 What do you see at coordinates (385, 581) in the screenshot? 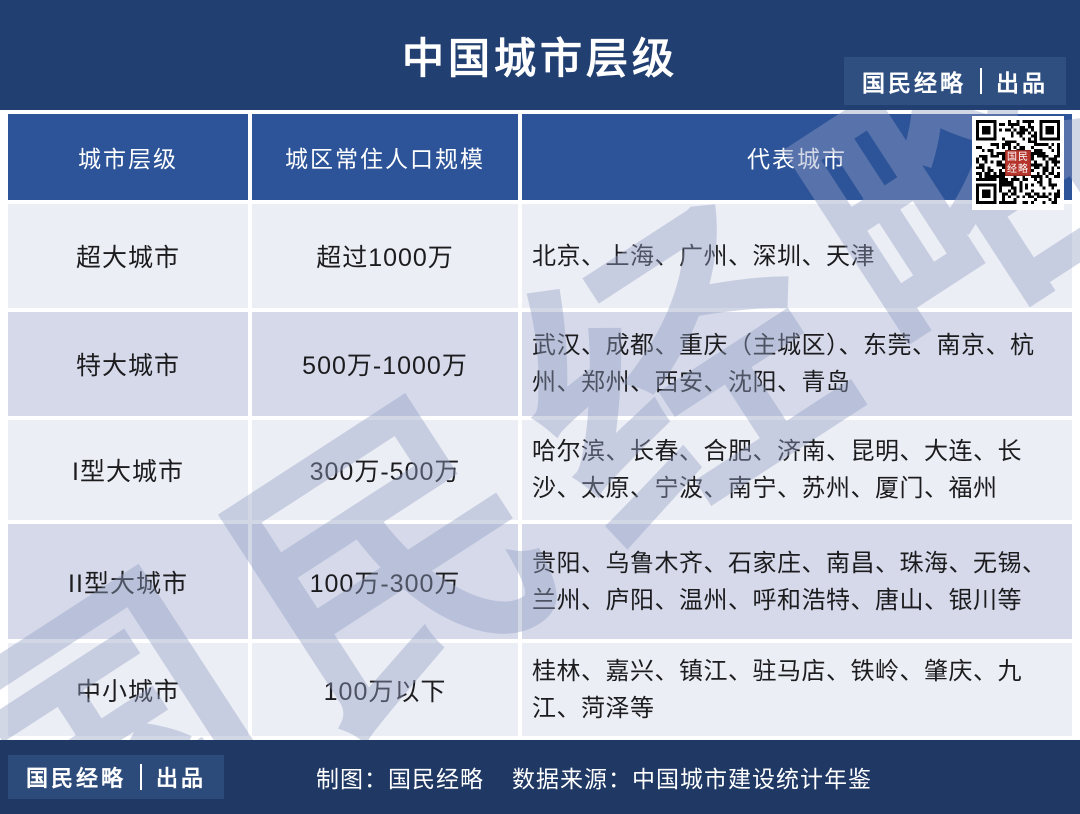
I see `population-cell: 100万-300万` at bounding box center [385, 581].